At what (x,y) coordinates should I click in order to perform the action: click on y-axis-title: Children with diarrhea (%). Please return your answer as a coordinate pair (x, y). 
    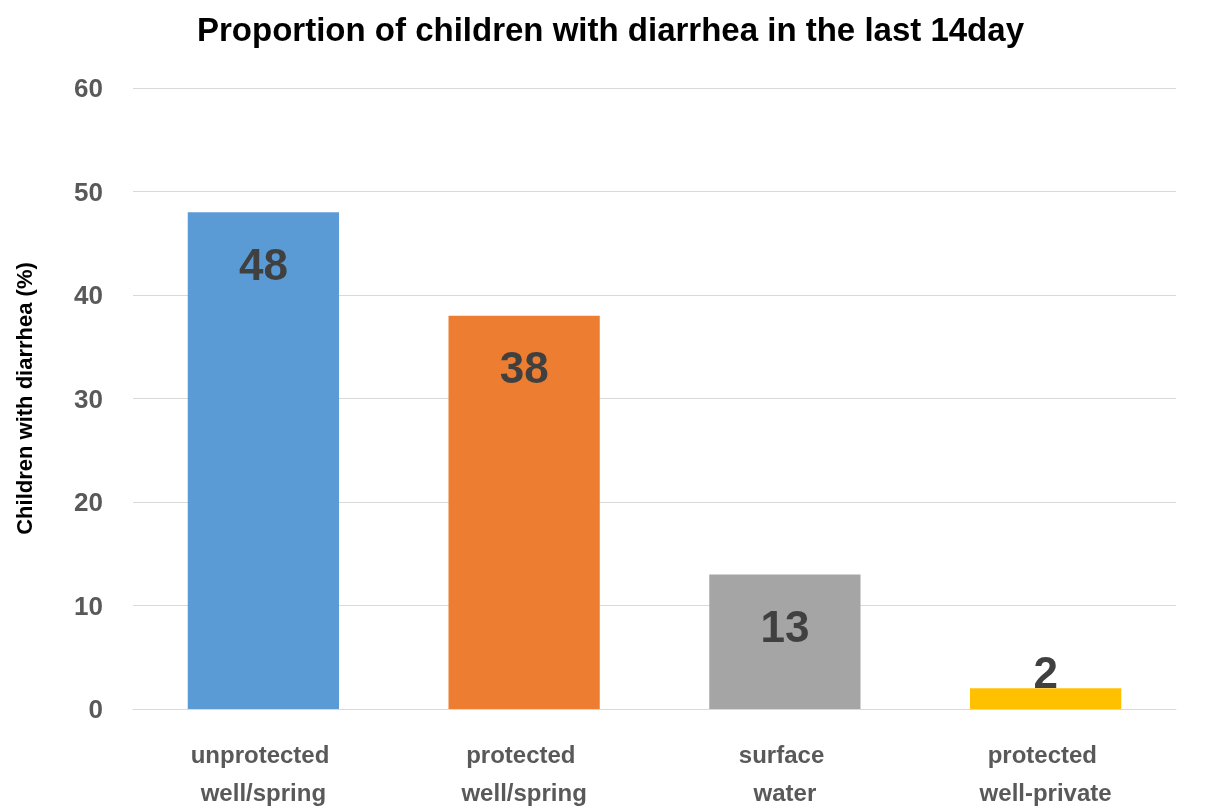
    Looking at the image, I should click on (24, 398).